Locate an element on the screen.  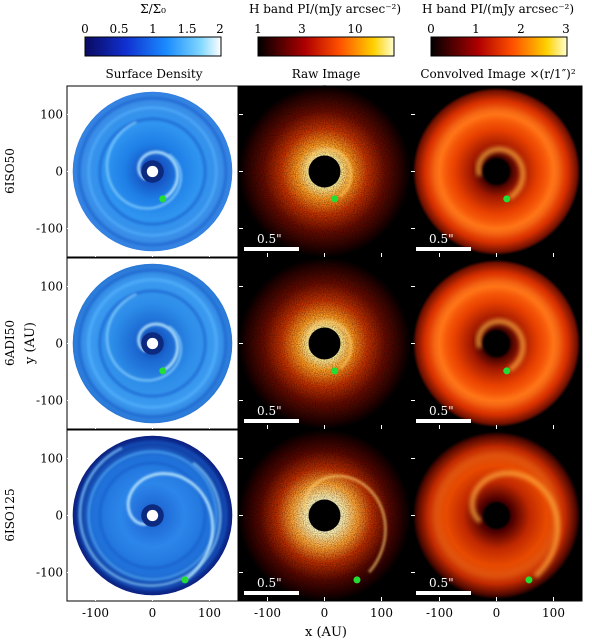
column-title: Raw Image is located at coordinates (326, 74).